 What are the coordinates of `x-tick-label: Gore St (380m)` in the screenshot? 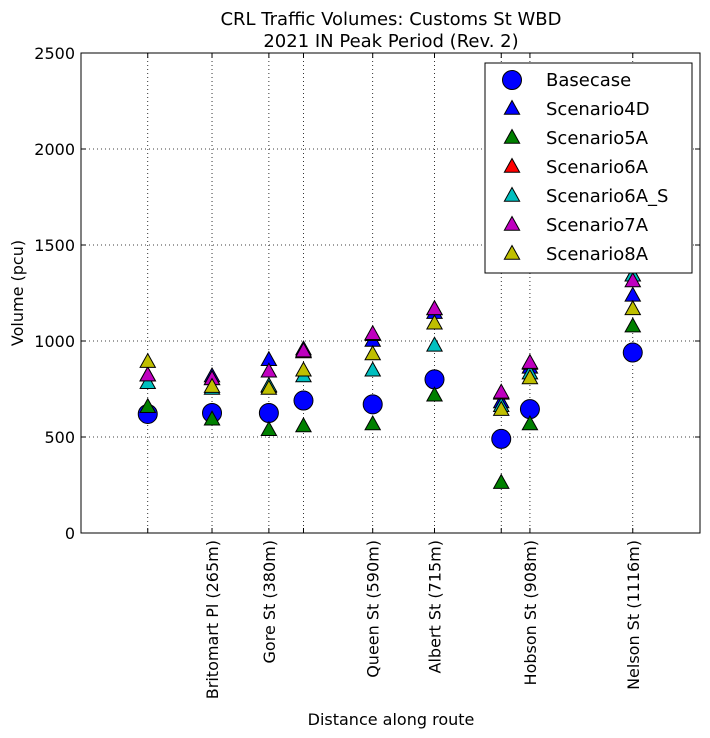 It's located at (269, 601).